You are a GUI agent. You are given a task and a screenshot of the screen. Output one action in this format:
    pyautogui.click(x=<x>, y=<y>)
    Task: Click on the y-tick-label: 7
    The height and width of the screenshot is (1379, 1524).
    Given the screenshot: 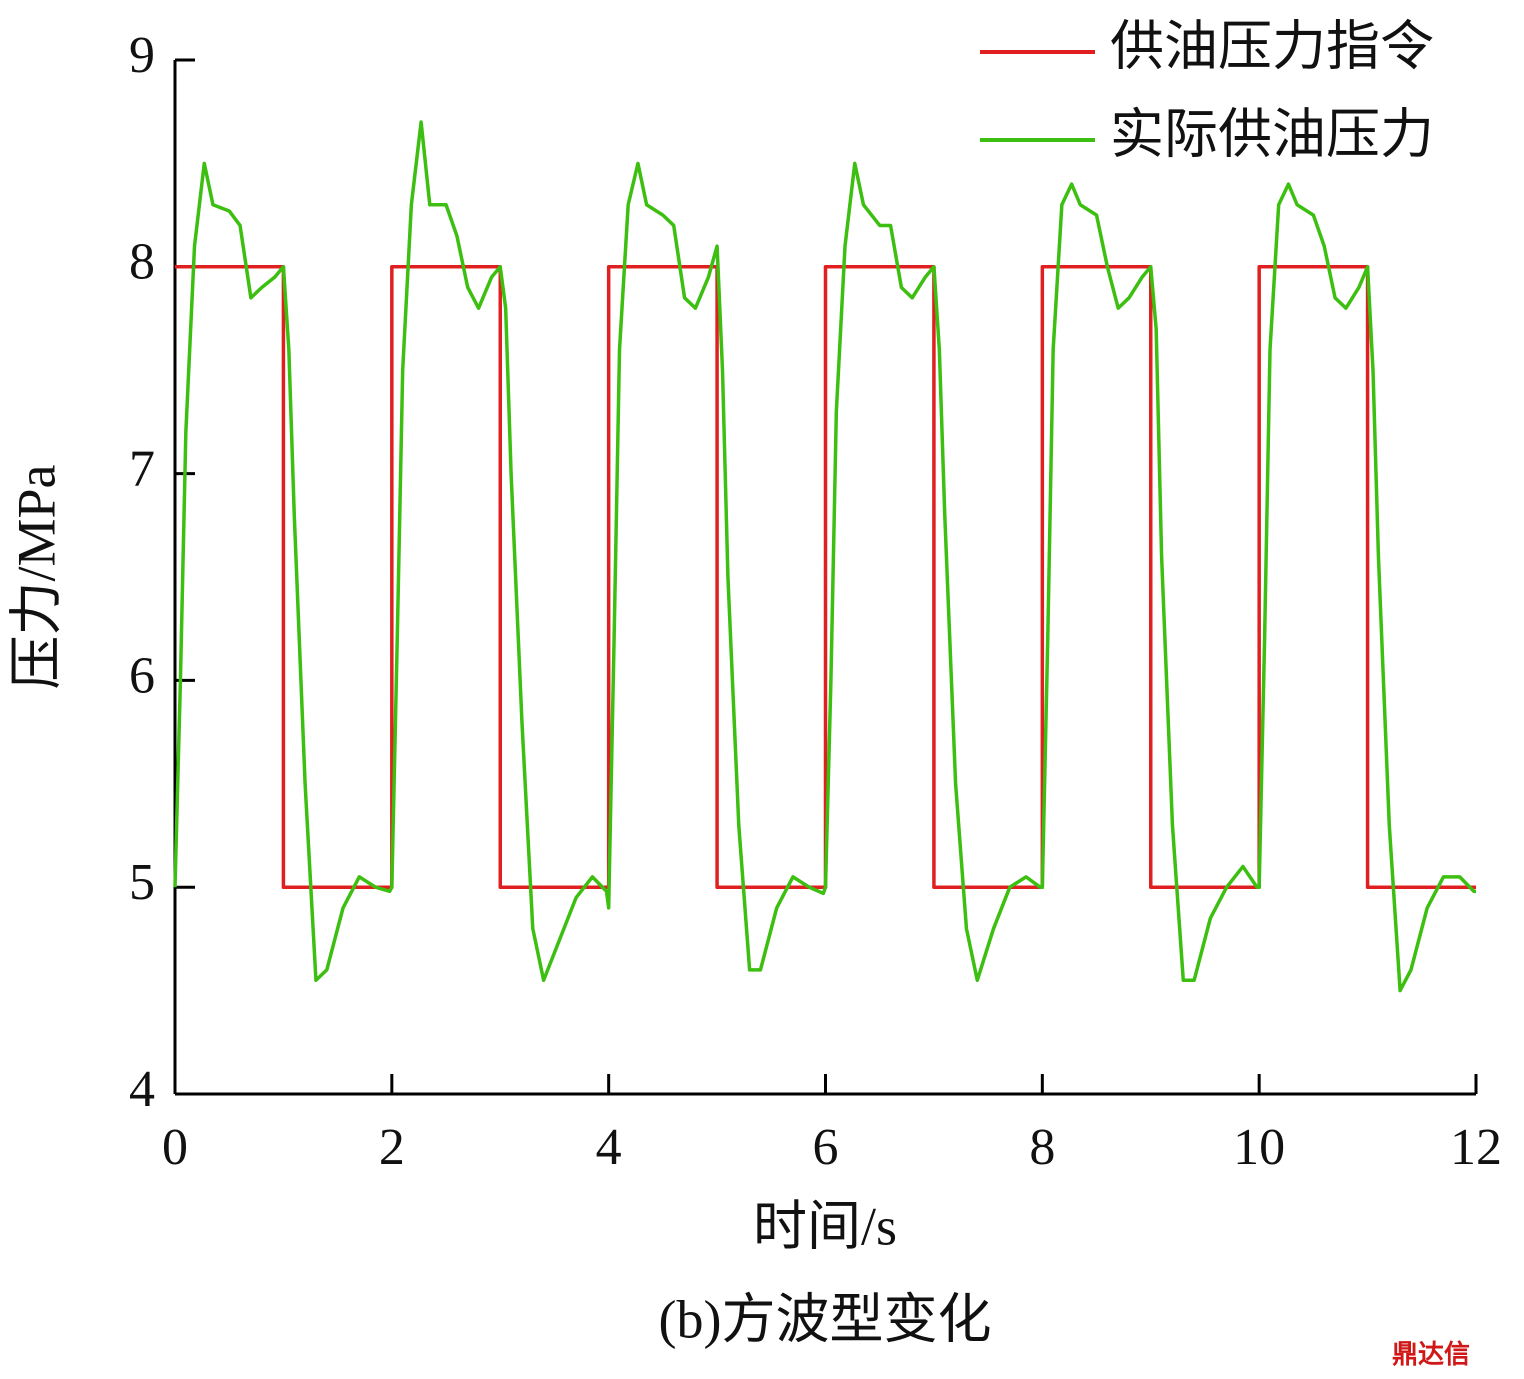 What is the action you would take?
    pyautogui.click(x=142, y=469)
    